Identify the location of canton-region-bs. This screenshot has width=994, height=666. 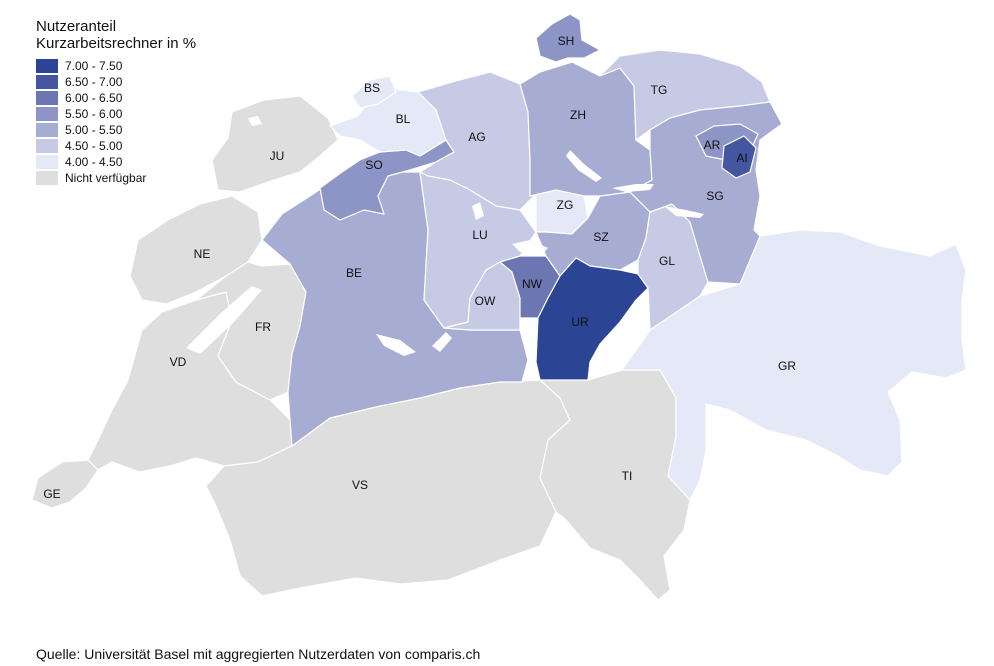
(374, 92).